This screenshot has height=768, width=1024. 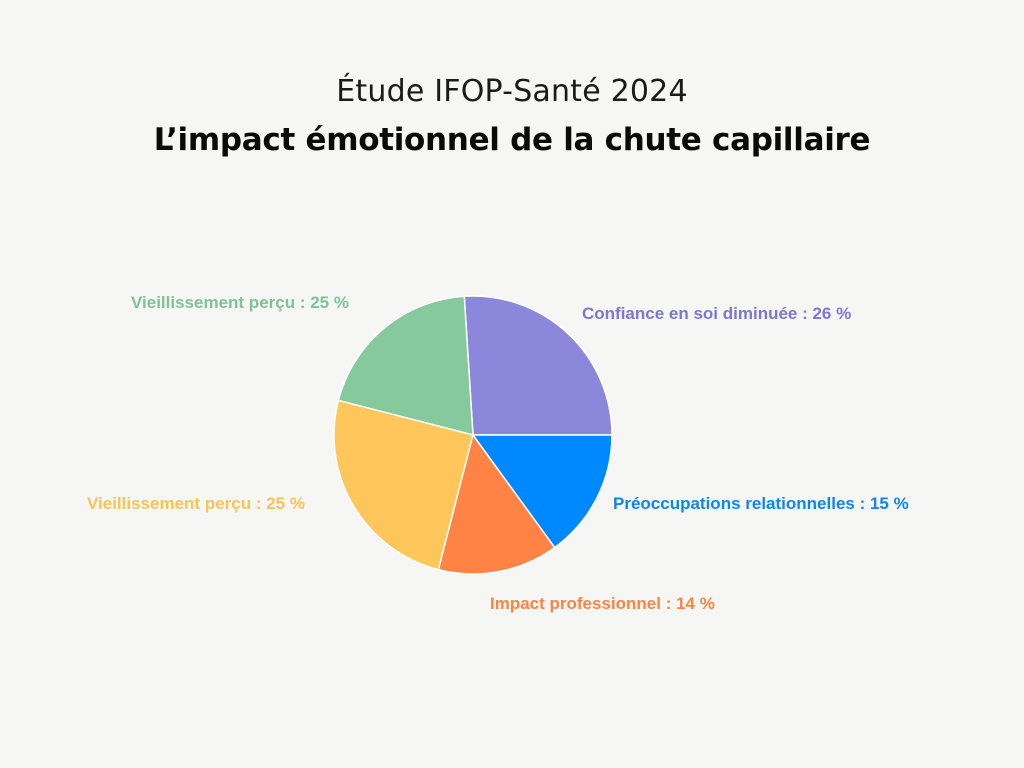 What do you see at coordinates (717, 313) in the screenshot?
I see `pie-label-1-confiance-en-soi-diminuee: Confiance en soi diminuée : 26 %` at bounding box center [717, 313].